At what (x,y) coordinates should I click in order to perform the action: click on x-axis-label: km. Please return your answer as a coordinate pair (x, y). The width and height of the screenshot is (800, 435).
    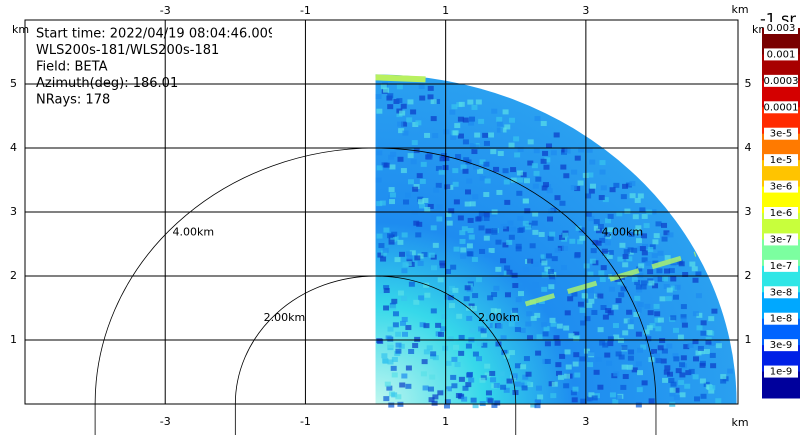
    Looking at the image, I should click on (739, 422).